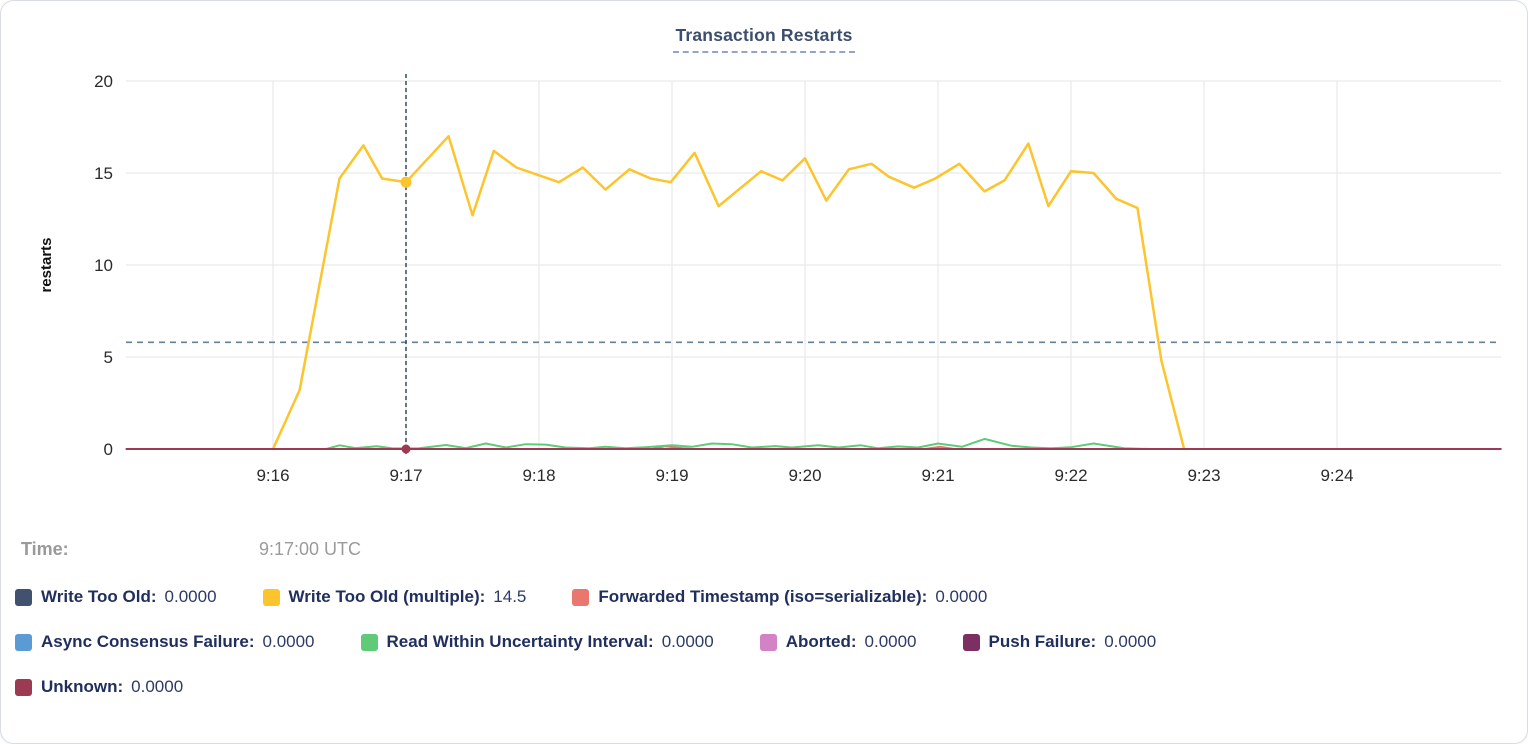 The height and width of the screenshot is (744, 1528). Describe the element at coordinates (45, 549) in the screenshot. I see `time-label: Time:` at that location.